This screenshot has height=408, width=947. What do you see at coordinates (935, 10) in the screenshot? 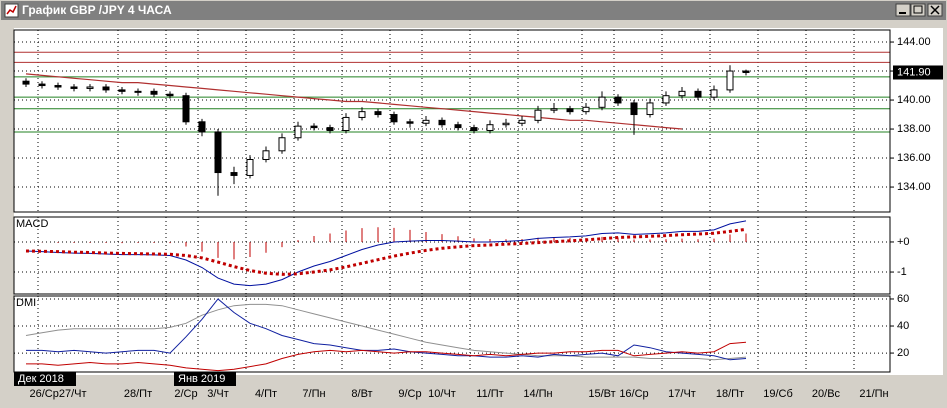
I see `close-glyph` at bounding box center [935, 10].